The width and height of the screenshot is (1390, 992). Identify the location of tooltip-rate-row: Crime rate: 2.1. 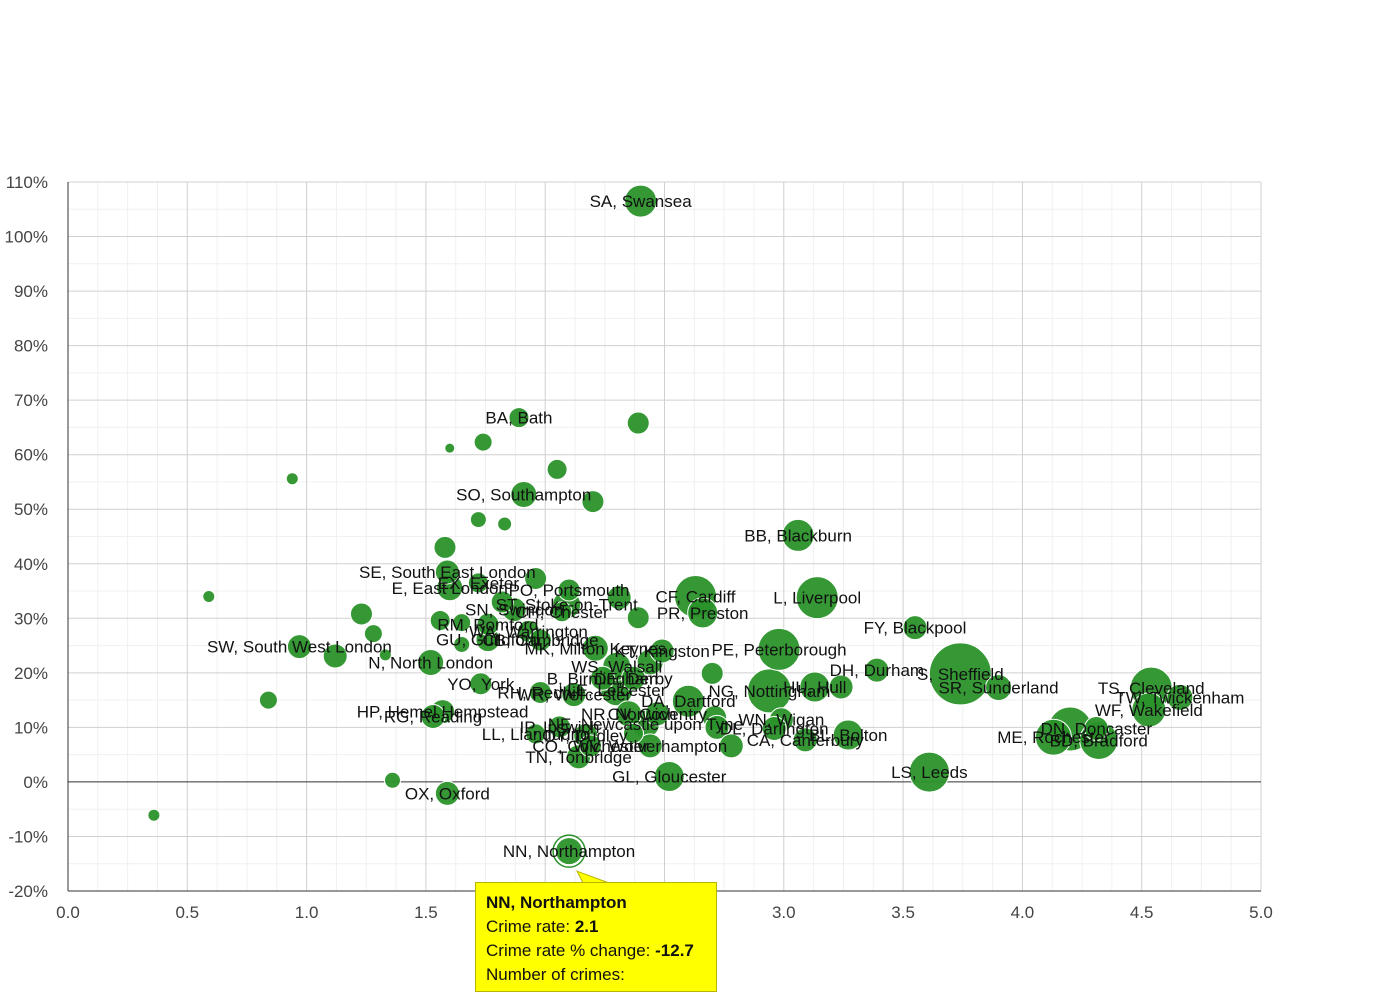
(596, 927).